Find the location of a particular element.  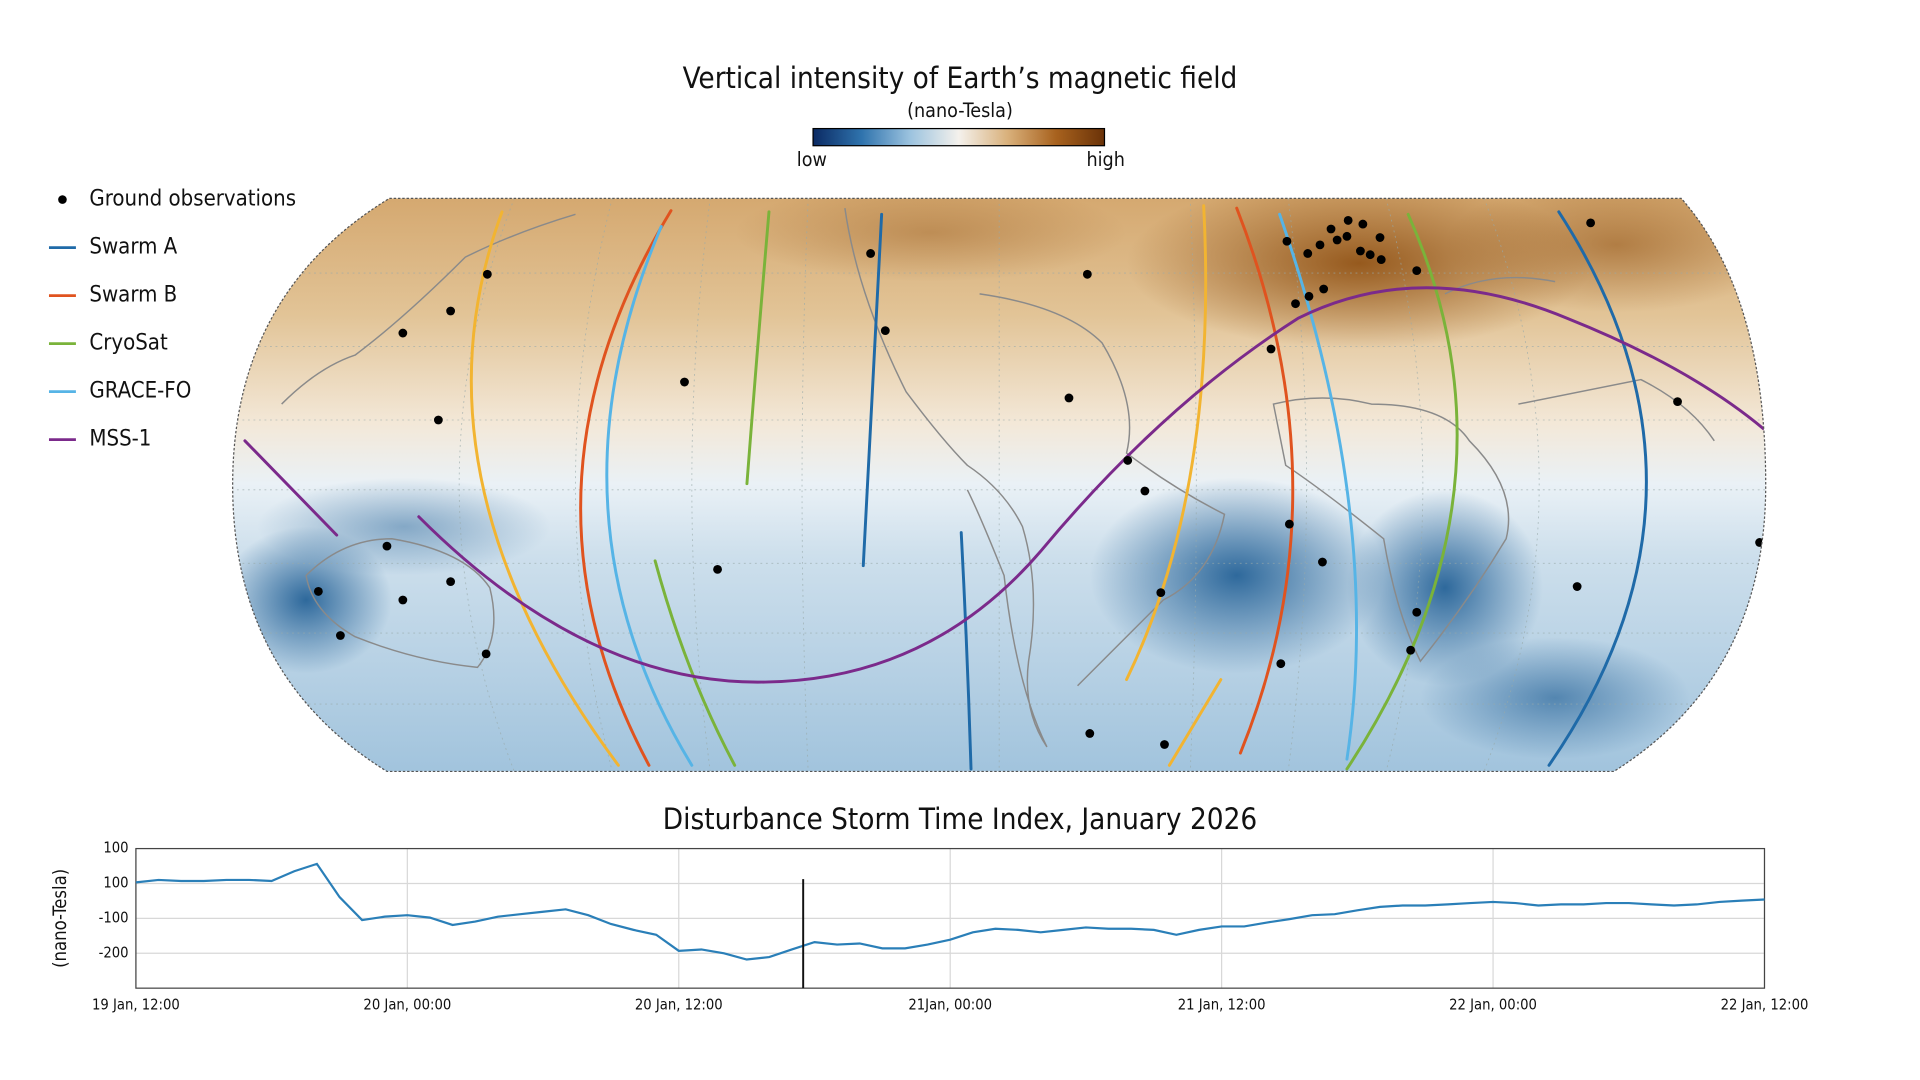

x-tick-label: 20 Jan, 12:00 is located at coordinates (679, 1004).